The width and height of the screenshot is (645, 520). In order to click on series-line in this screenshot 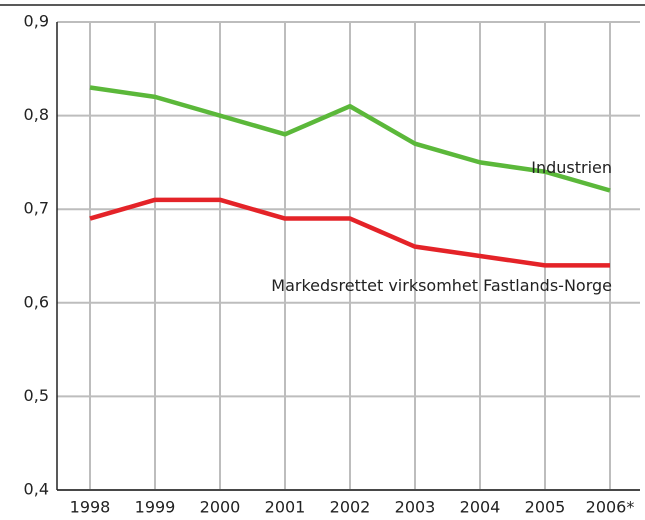, I will do `click(349, 232)`.